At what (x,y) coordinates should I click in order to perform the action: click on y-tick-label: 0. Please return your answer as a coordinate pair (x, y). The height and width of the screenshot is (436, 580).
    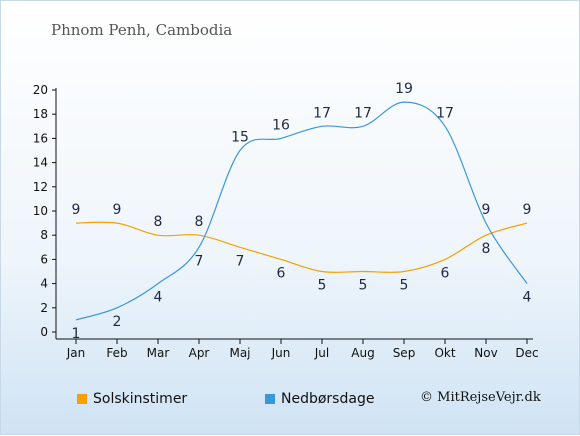
    Looking at the image, I should click on (44, 332).